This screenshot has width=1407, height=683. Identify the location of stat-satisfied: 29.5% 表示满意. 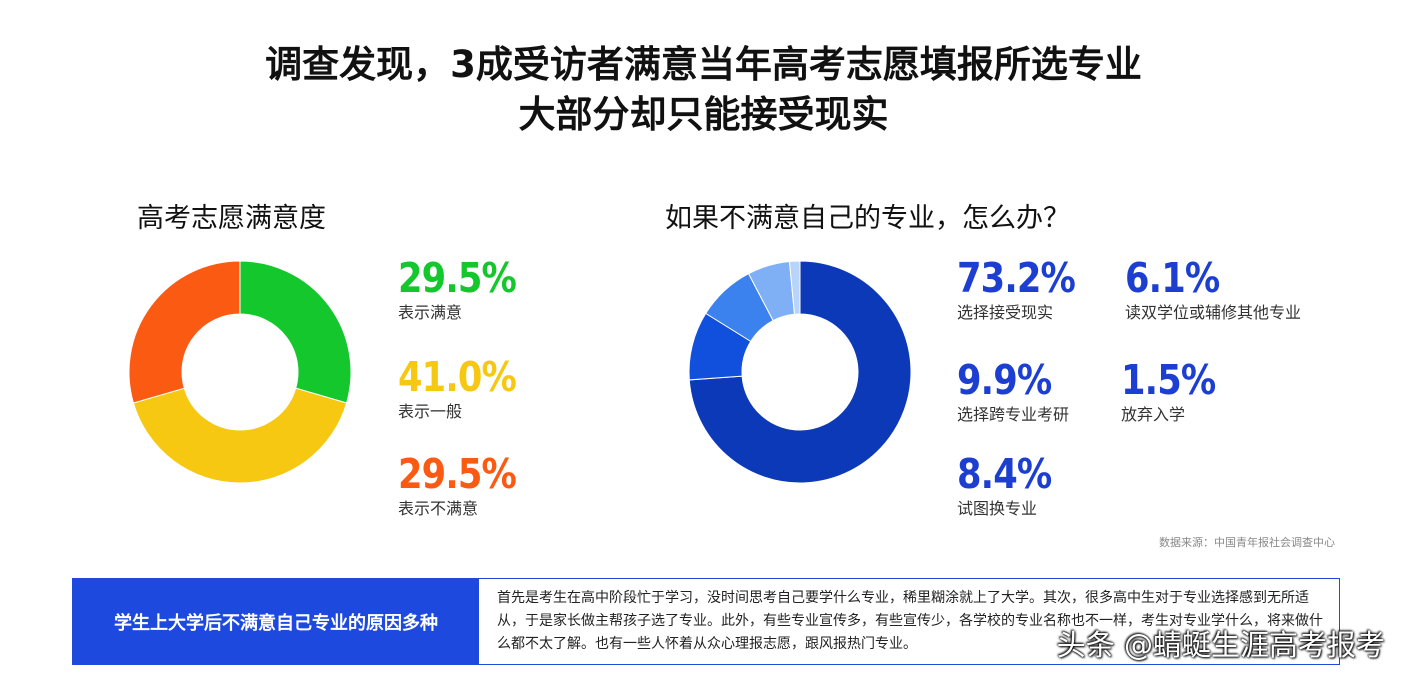
(466, 290).